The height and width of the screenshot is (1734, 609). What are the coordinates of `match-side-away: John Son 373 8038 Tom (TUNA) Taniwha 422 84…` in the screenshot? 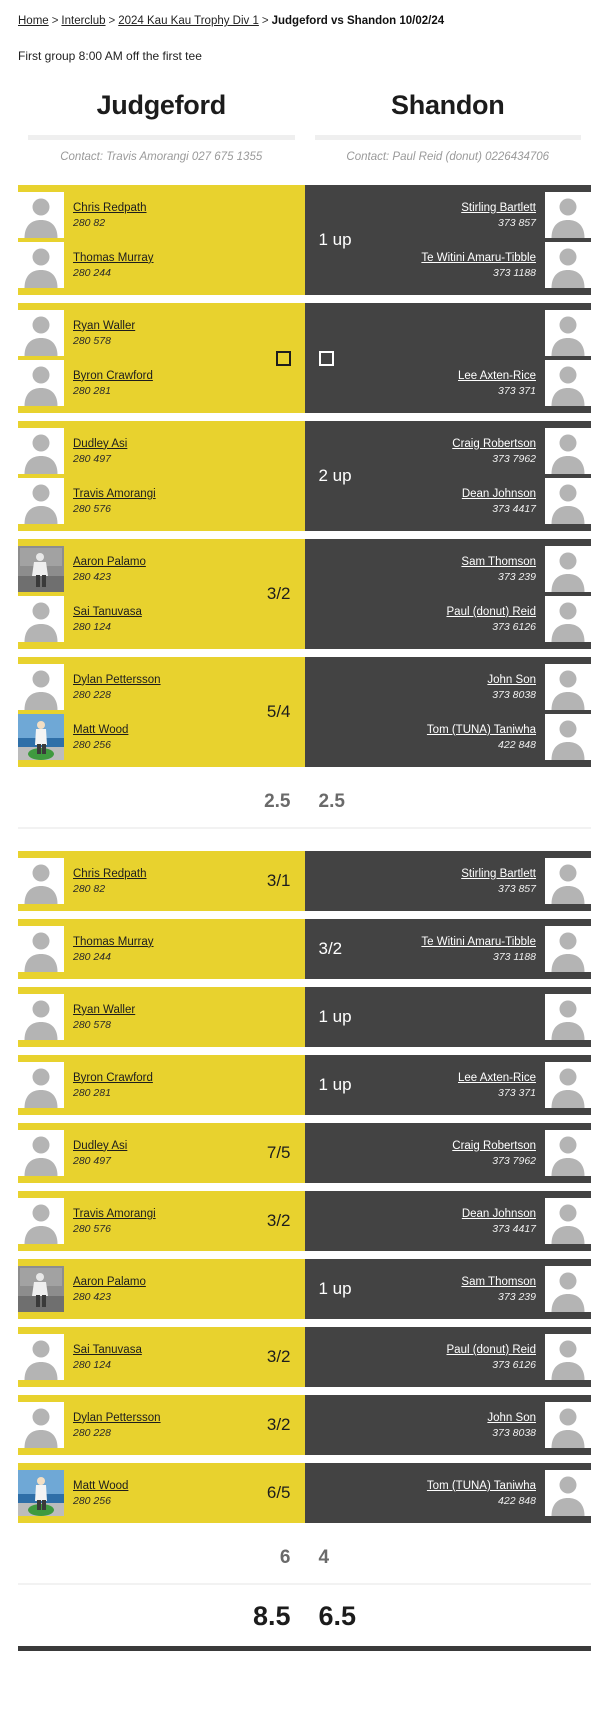 It's located at (447, 712).